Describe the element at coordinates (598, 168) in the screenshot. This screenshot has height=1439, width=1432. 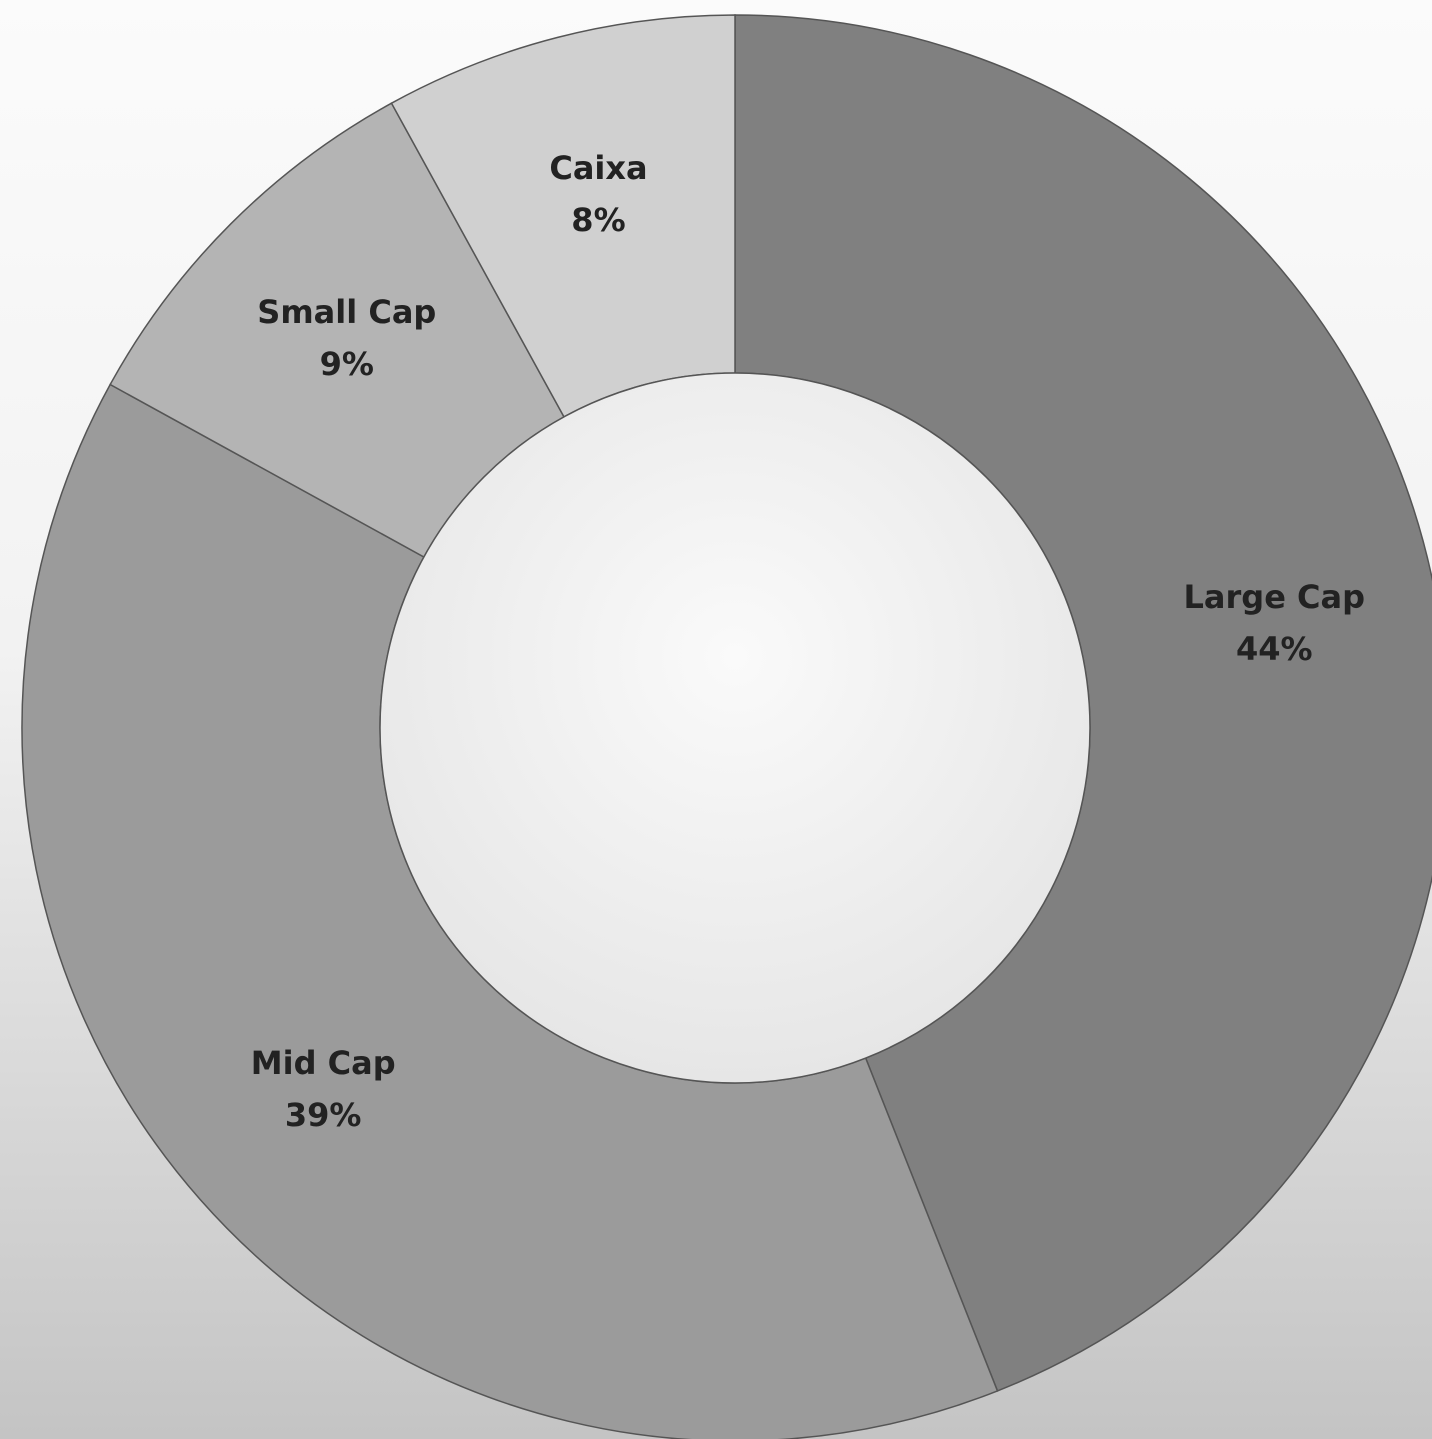
I see `slice-label: Caixa` at that location.